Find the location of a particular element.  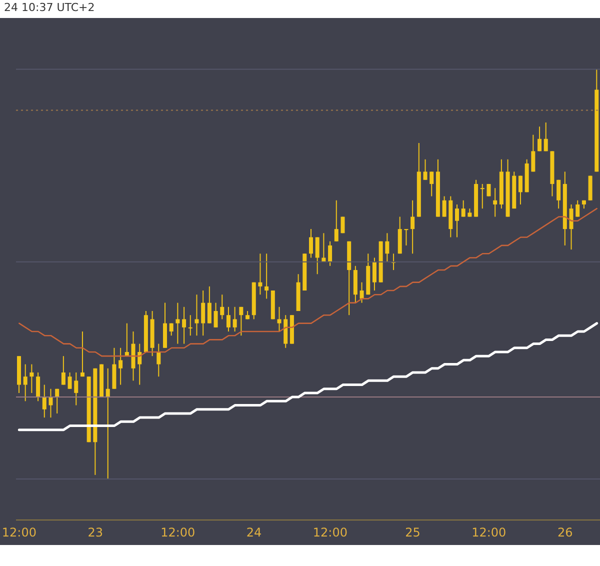

x-tick-label: 24 is located at coordinates (254, 533).